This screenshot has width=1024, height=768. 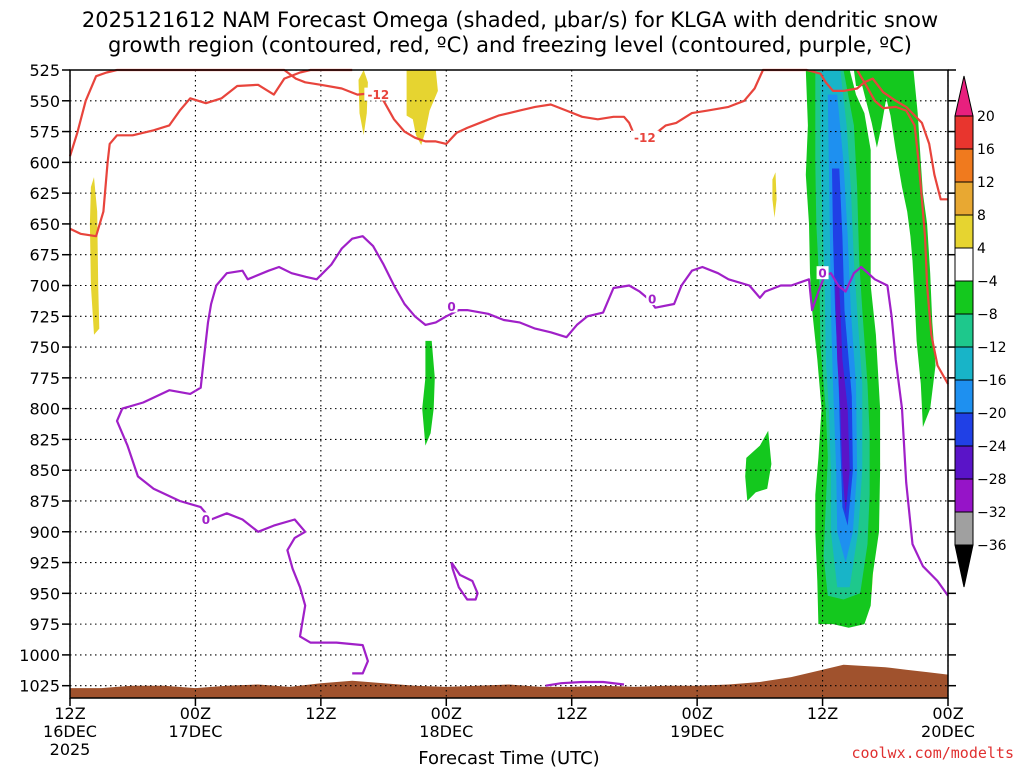 What do you see at coordinates (981, 249) in the screenshot?
I see `colorbar-label: 4` at bounding box center [981, 249].